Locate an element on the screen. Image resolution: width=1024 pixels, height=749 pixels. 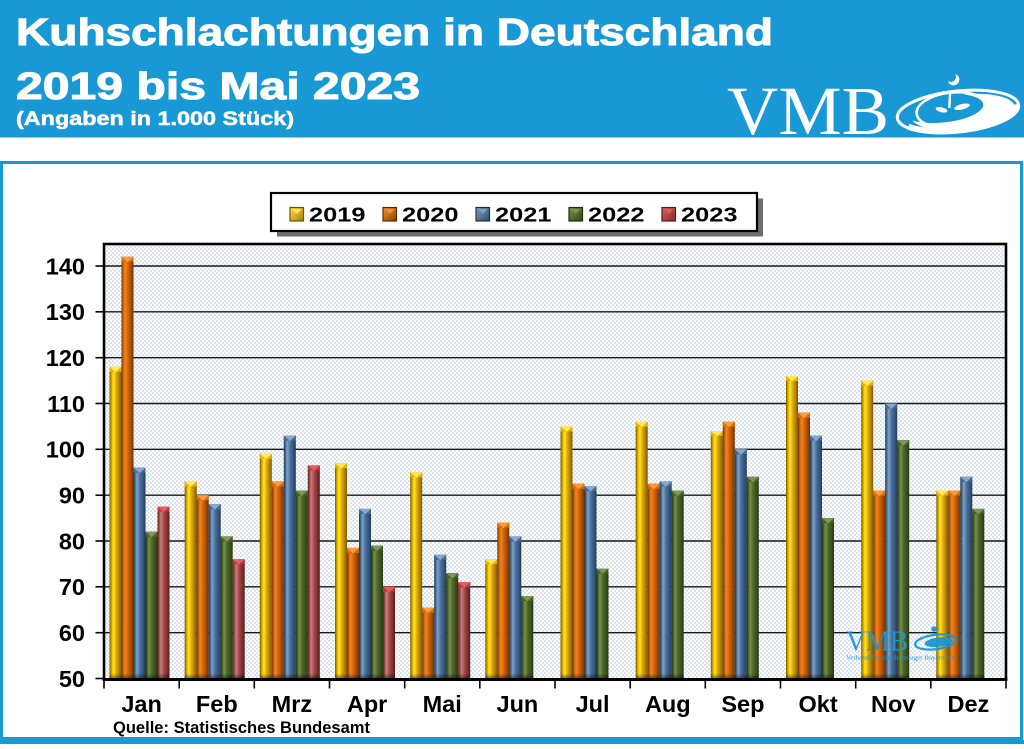
svg-text: Apr is located at coordinates (367, 704).